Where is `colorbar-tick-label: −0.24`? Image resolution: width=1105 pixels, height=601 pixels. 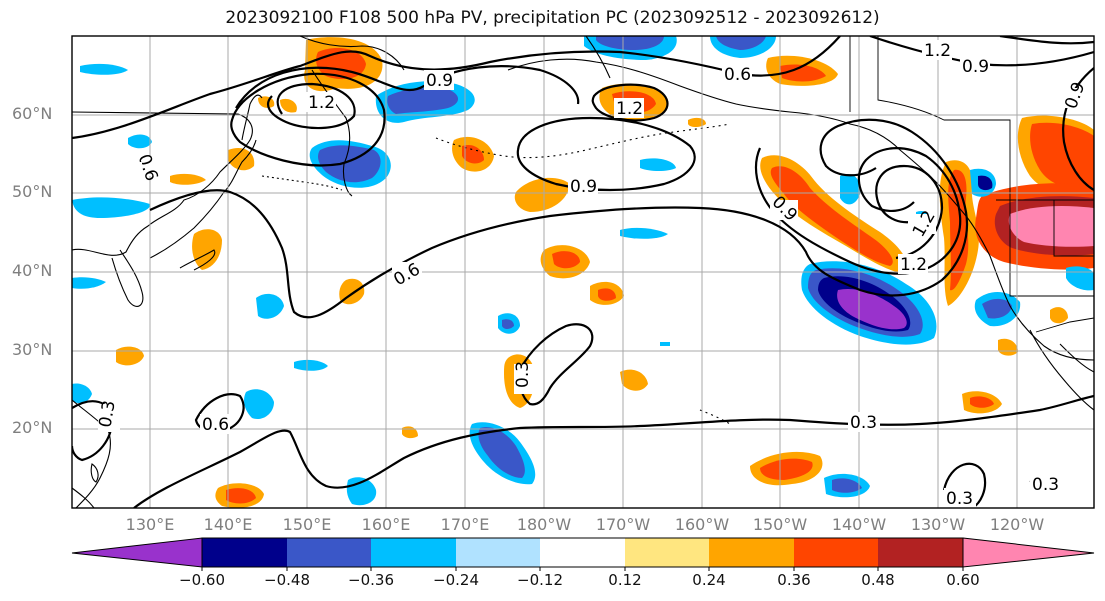
colorbar-tick-label: −0.24 is located at coordinates (456, 580).